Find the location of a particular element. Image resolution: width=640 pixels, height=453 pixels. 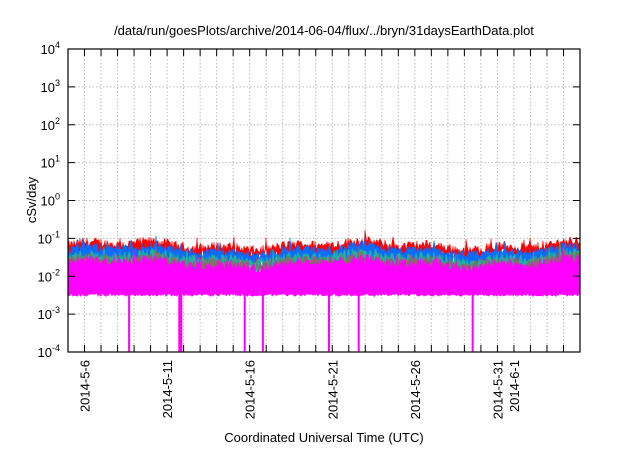

x-axis-label: Coordinated Universal Time (UTC) is located at coordinates (323, 437).